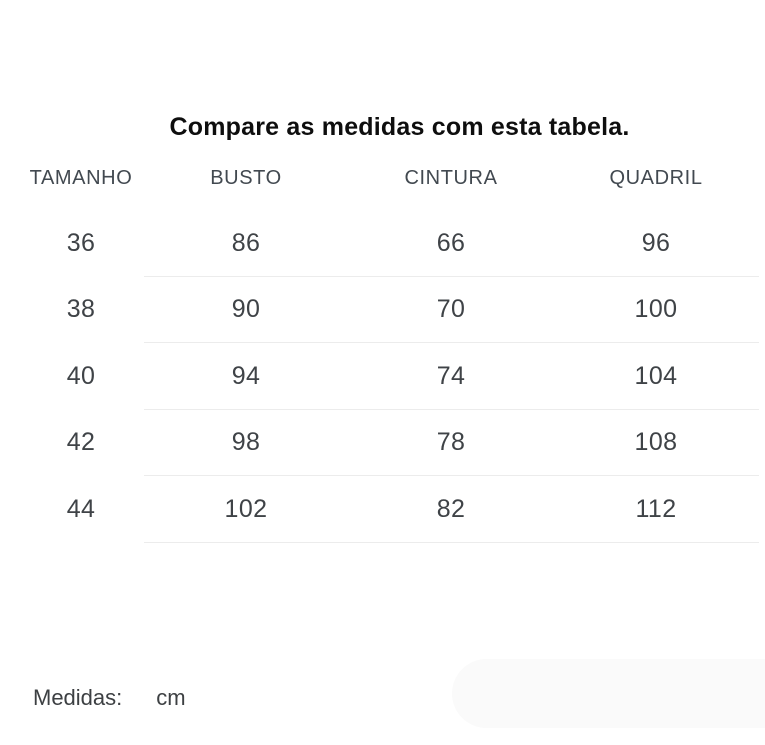 The width and height of the screenshot is (765, 745). I want to click on cell-tamanho: 44, so click(81, 508).